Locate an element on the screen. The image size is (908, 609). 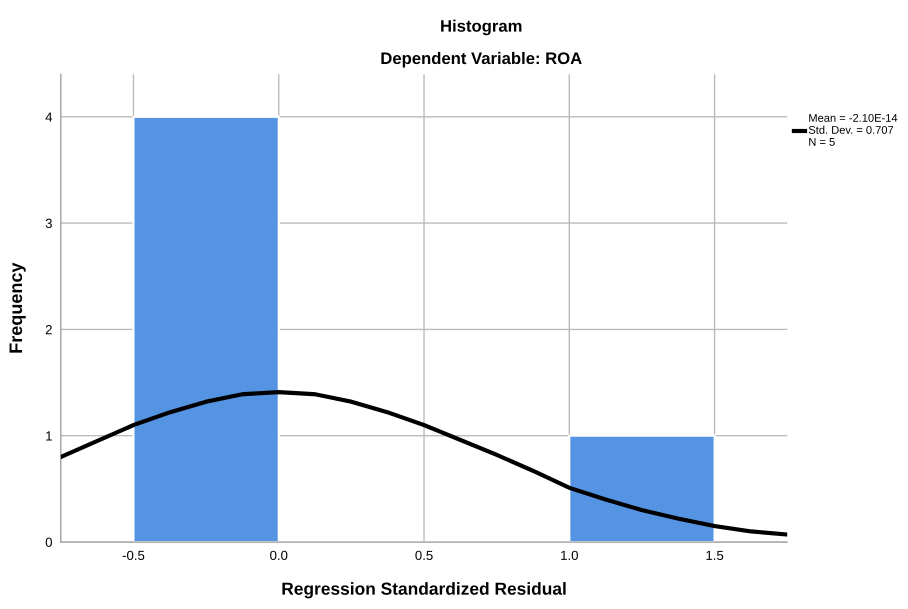
y-tick-label: 2 is located at coordinates (49, 329).